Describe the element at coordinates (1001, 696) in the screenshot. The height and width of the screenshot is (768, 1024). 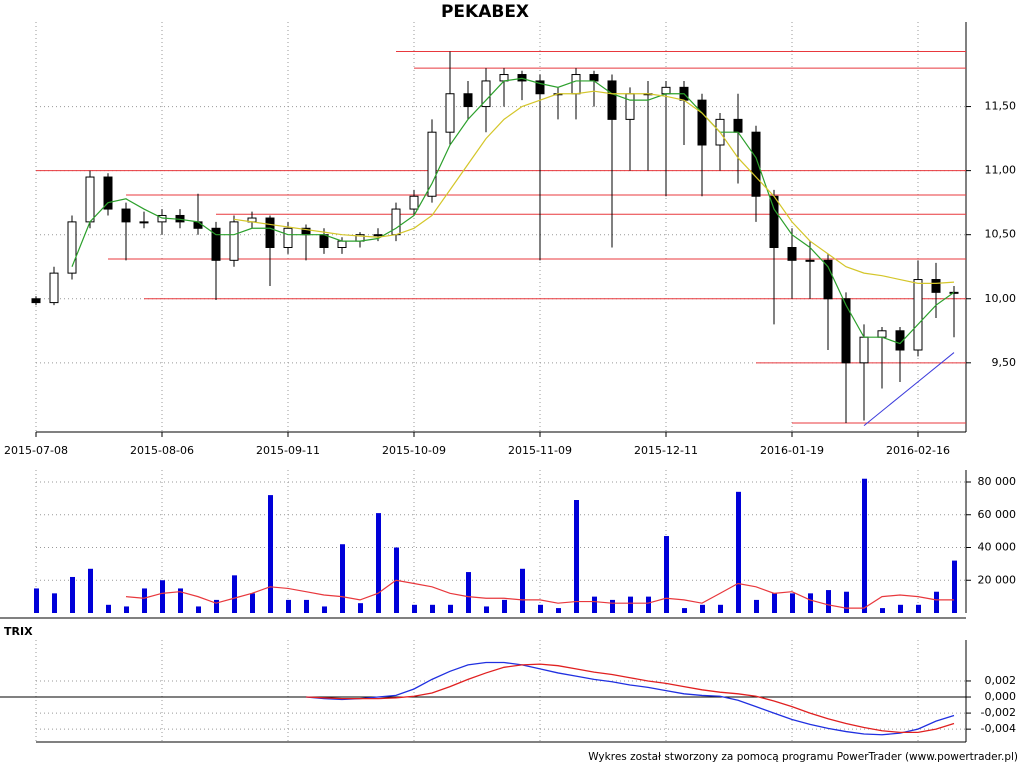
I see `trix-tick-label: 0,000` at that location.